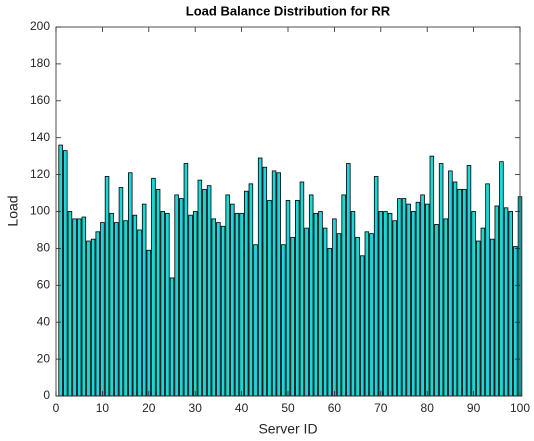 This screenshot has width=534, height=441. What do you see at coordinates (40, 174) in the screenshot?
I see `y-tick-label: 120` at bounding box center [40, 174].